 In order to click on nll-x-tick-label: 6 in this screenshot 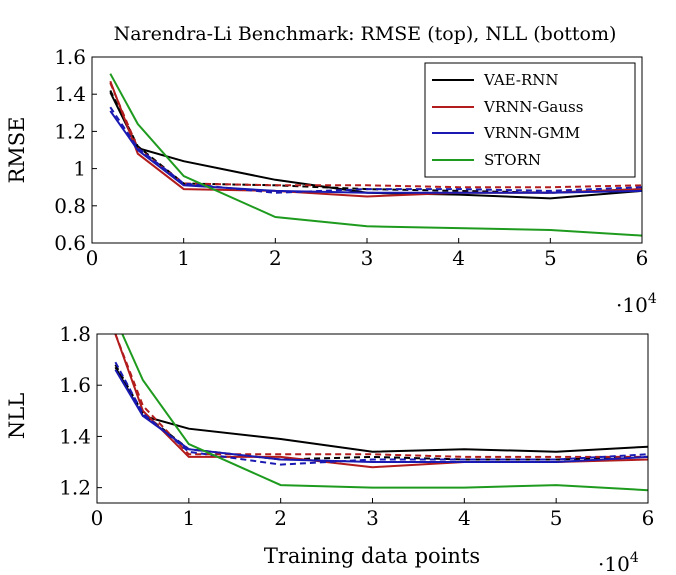, I will do `click(648, 518)`.